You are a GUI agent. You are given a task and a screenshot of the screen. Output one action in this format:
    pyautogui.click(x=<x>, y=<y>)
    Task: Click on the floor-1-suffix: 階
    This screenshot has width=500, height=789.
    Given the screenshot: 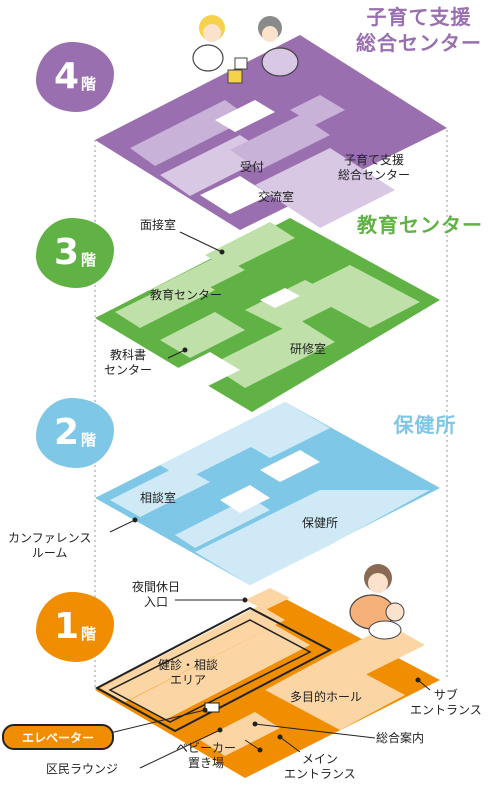 What is the action you would take?
    pyautogui.click(x=89, y=633)
    